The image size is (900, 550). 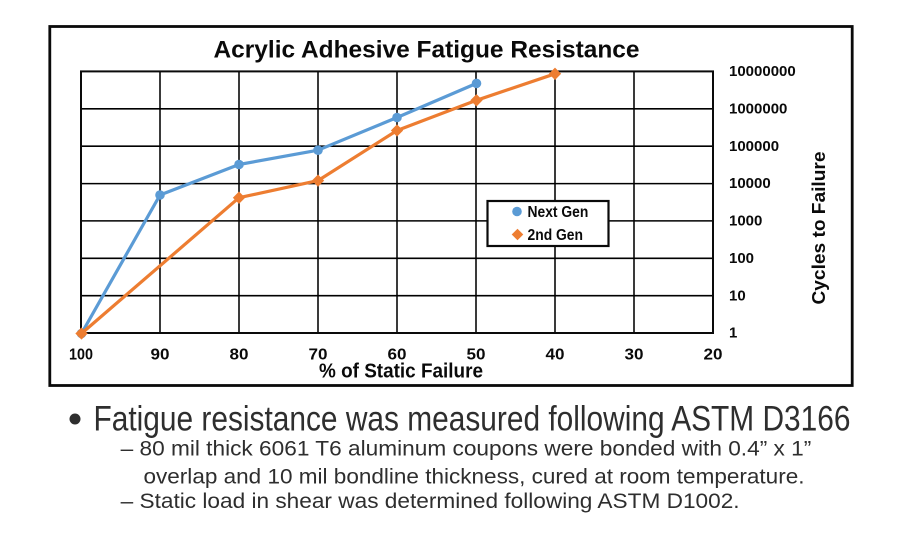 I want to click on svg-text: 80, so click(x=239, y=354).